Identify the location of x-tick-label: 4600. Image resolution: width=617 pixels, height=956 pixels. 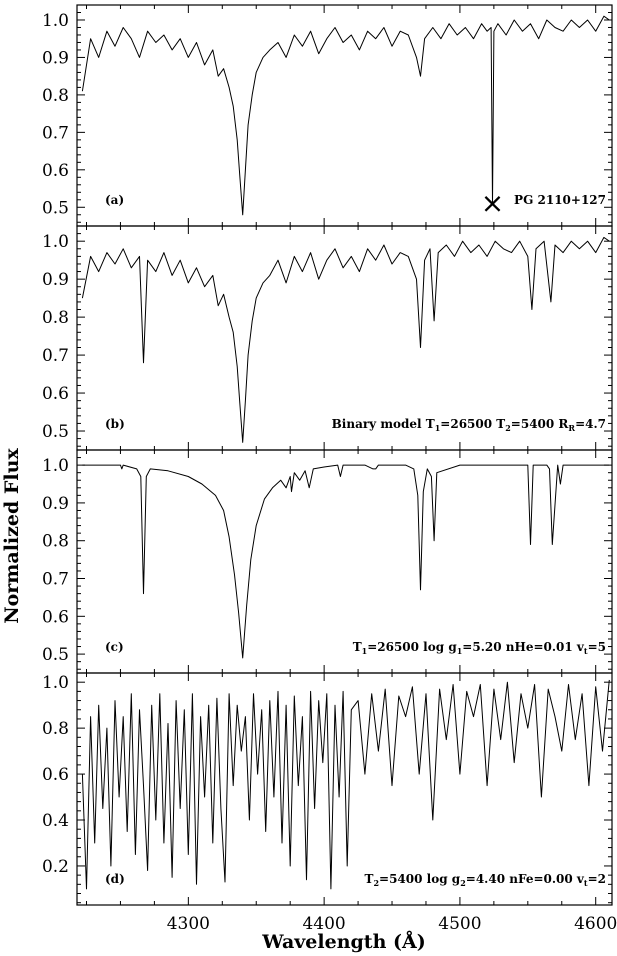
(595, 924).